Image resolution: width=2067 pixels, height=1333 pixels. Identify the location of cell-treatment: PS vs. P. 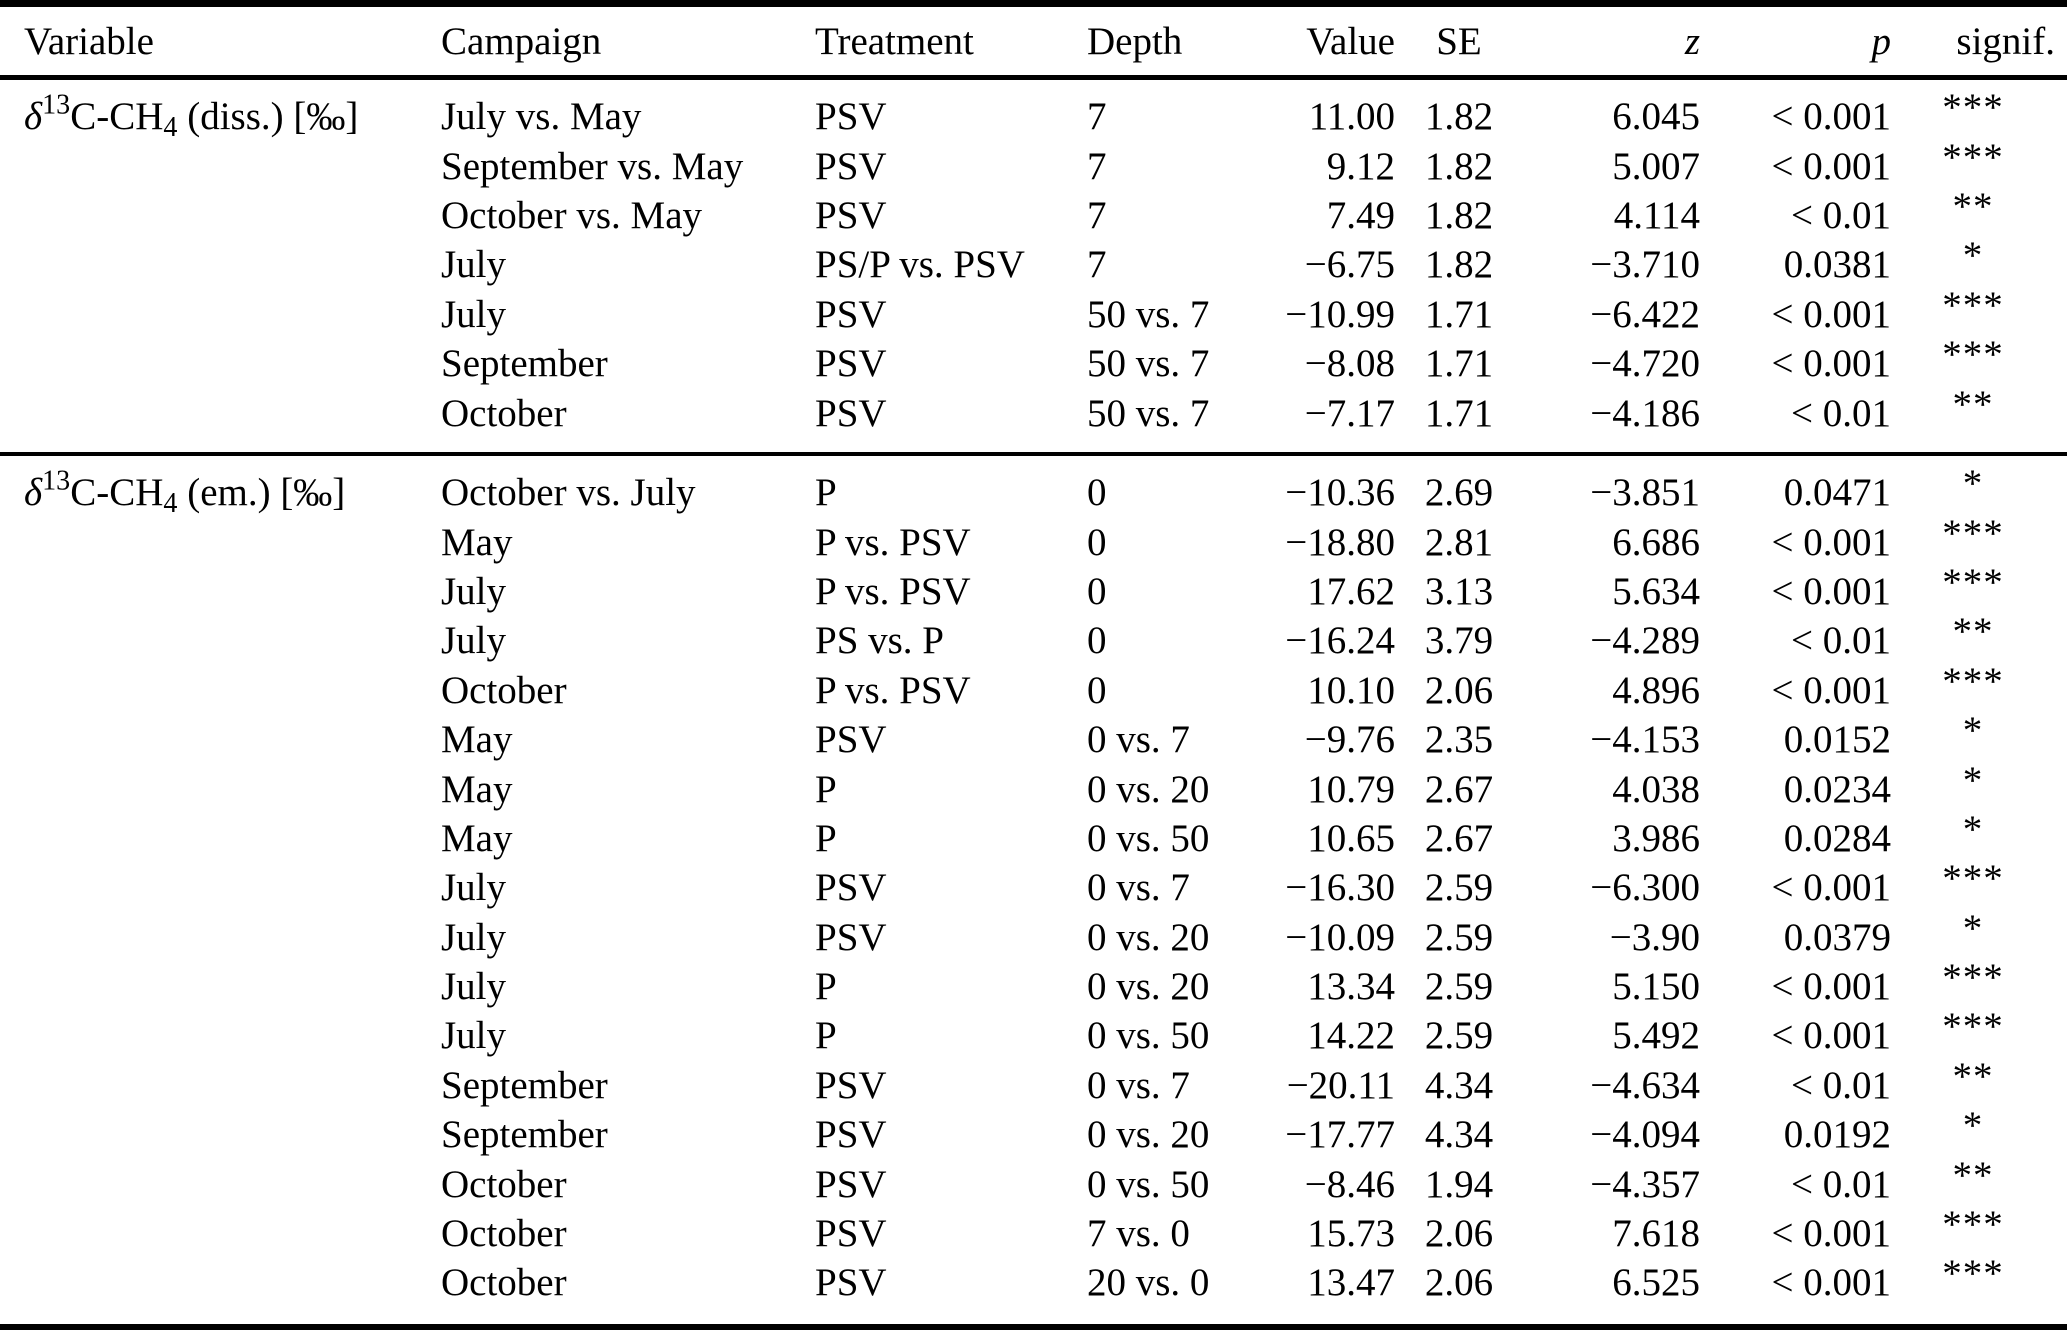
(879, 641).